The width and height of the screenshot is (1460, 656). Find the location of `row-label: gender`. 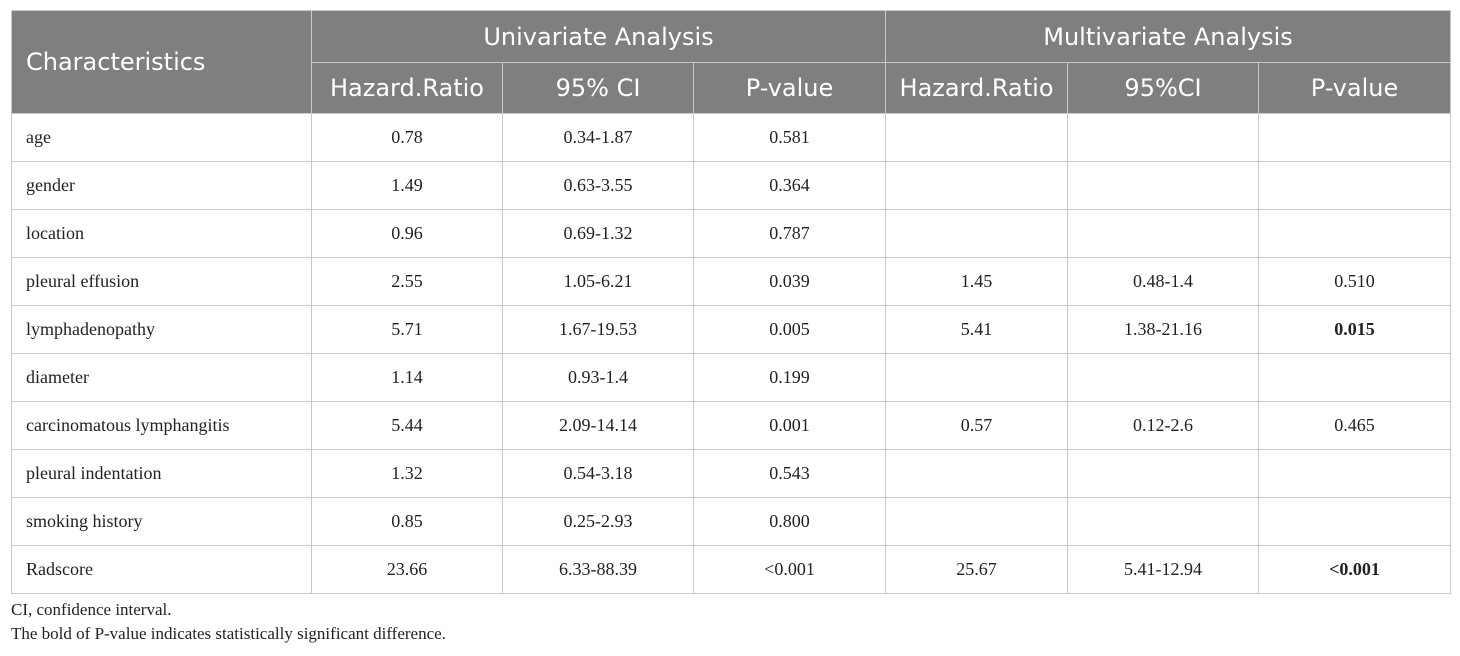

row-label: gender is located at coordinates (161, 185).